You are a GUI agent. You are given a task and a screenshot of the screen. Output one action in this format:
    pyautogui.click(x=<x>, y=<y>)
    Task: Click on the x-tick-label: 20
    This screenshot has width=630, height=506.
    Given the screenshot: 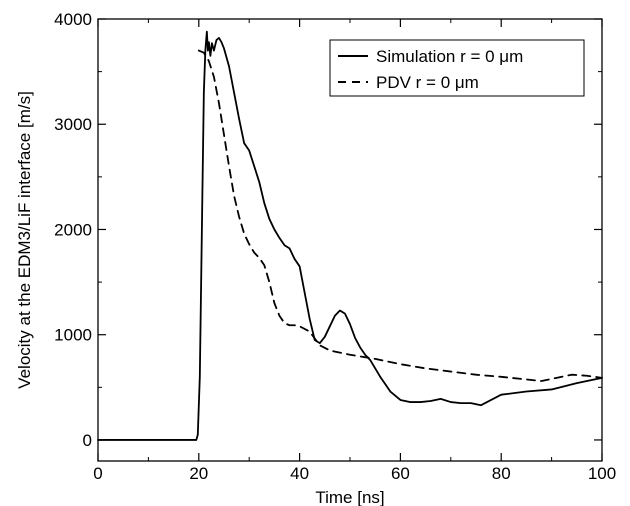 What is the action you would take?
    pyautogui.click(x=198, y=473)
    